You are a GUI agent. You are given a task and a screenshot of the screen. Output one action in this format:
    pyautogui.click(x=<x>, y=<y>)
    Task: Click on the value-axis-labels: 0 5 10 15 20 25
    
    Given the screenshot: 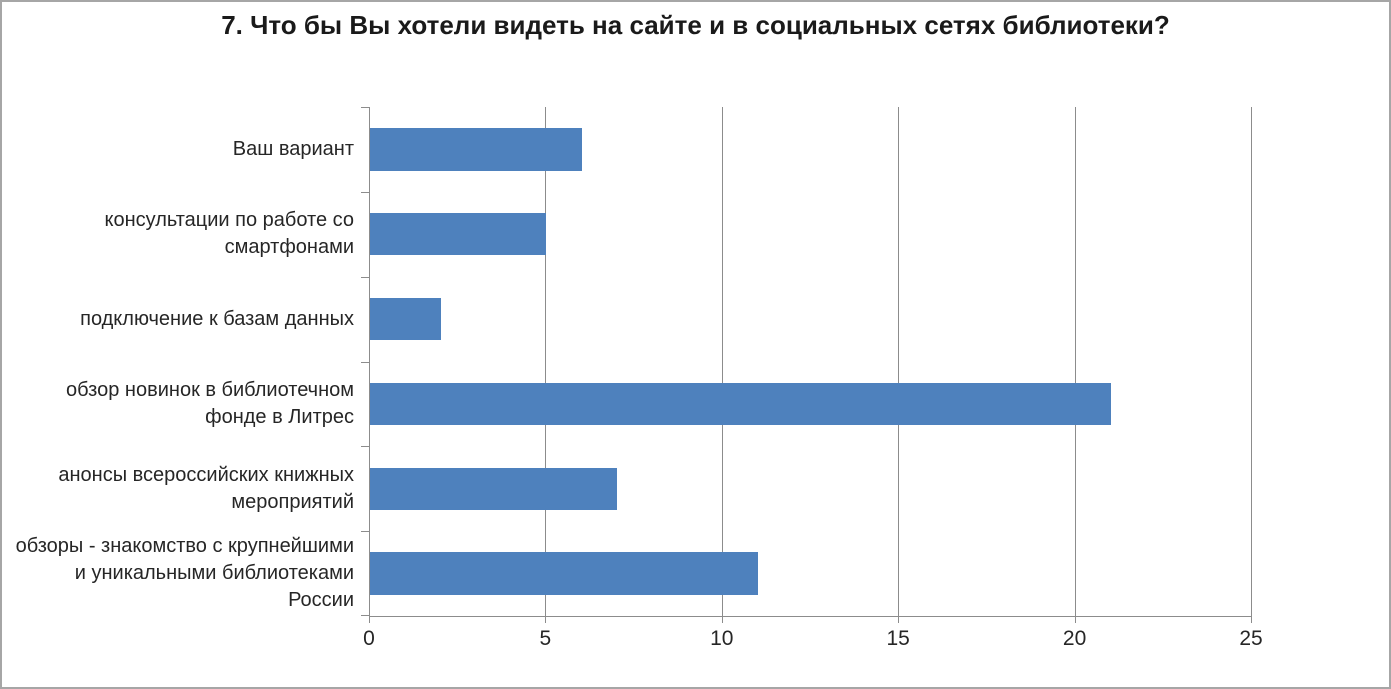 What is the action you would take?
    pyautogui.click(x=813, y=640)
    